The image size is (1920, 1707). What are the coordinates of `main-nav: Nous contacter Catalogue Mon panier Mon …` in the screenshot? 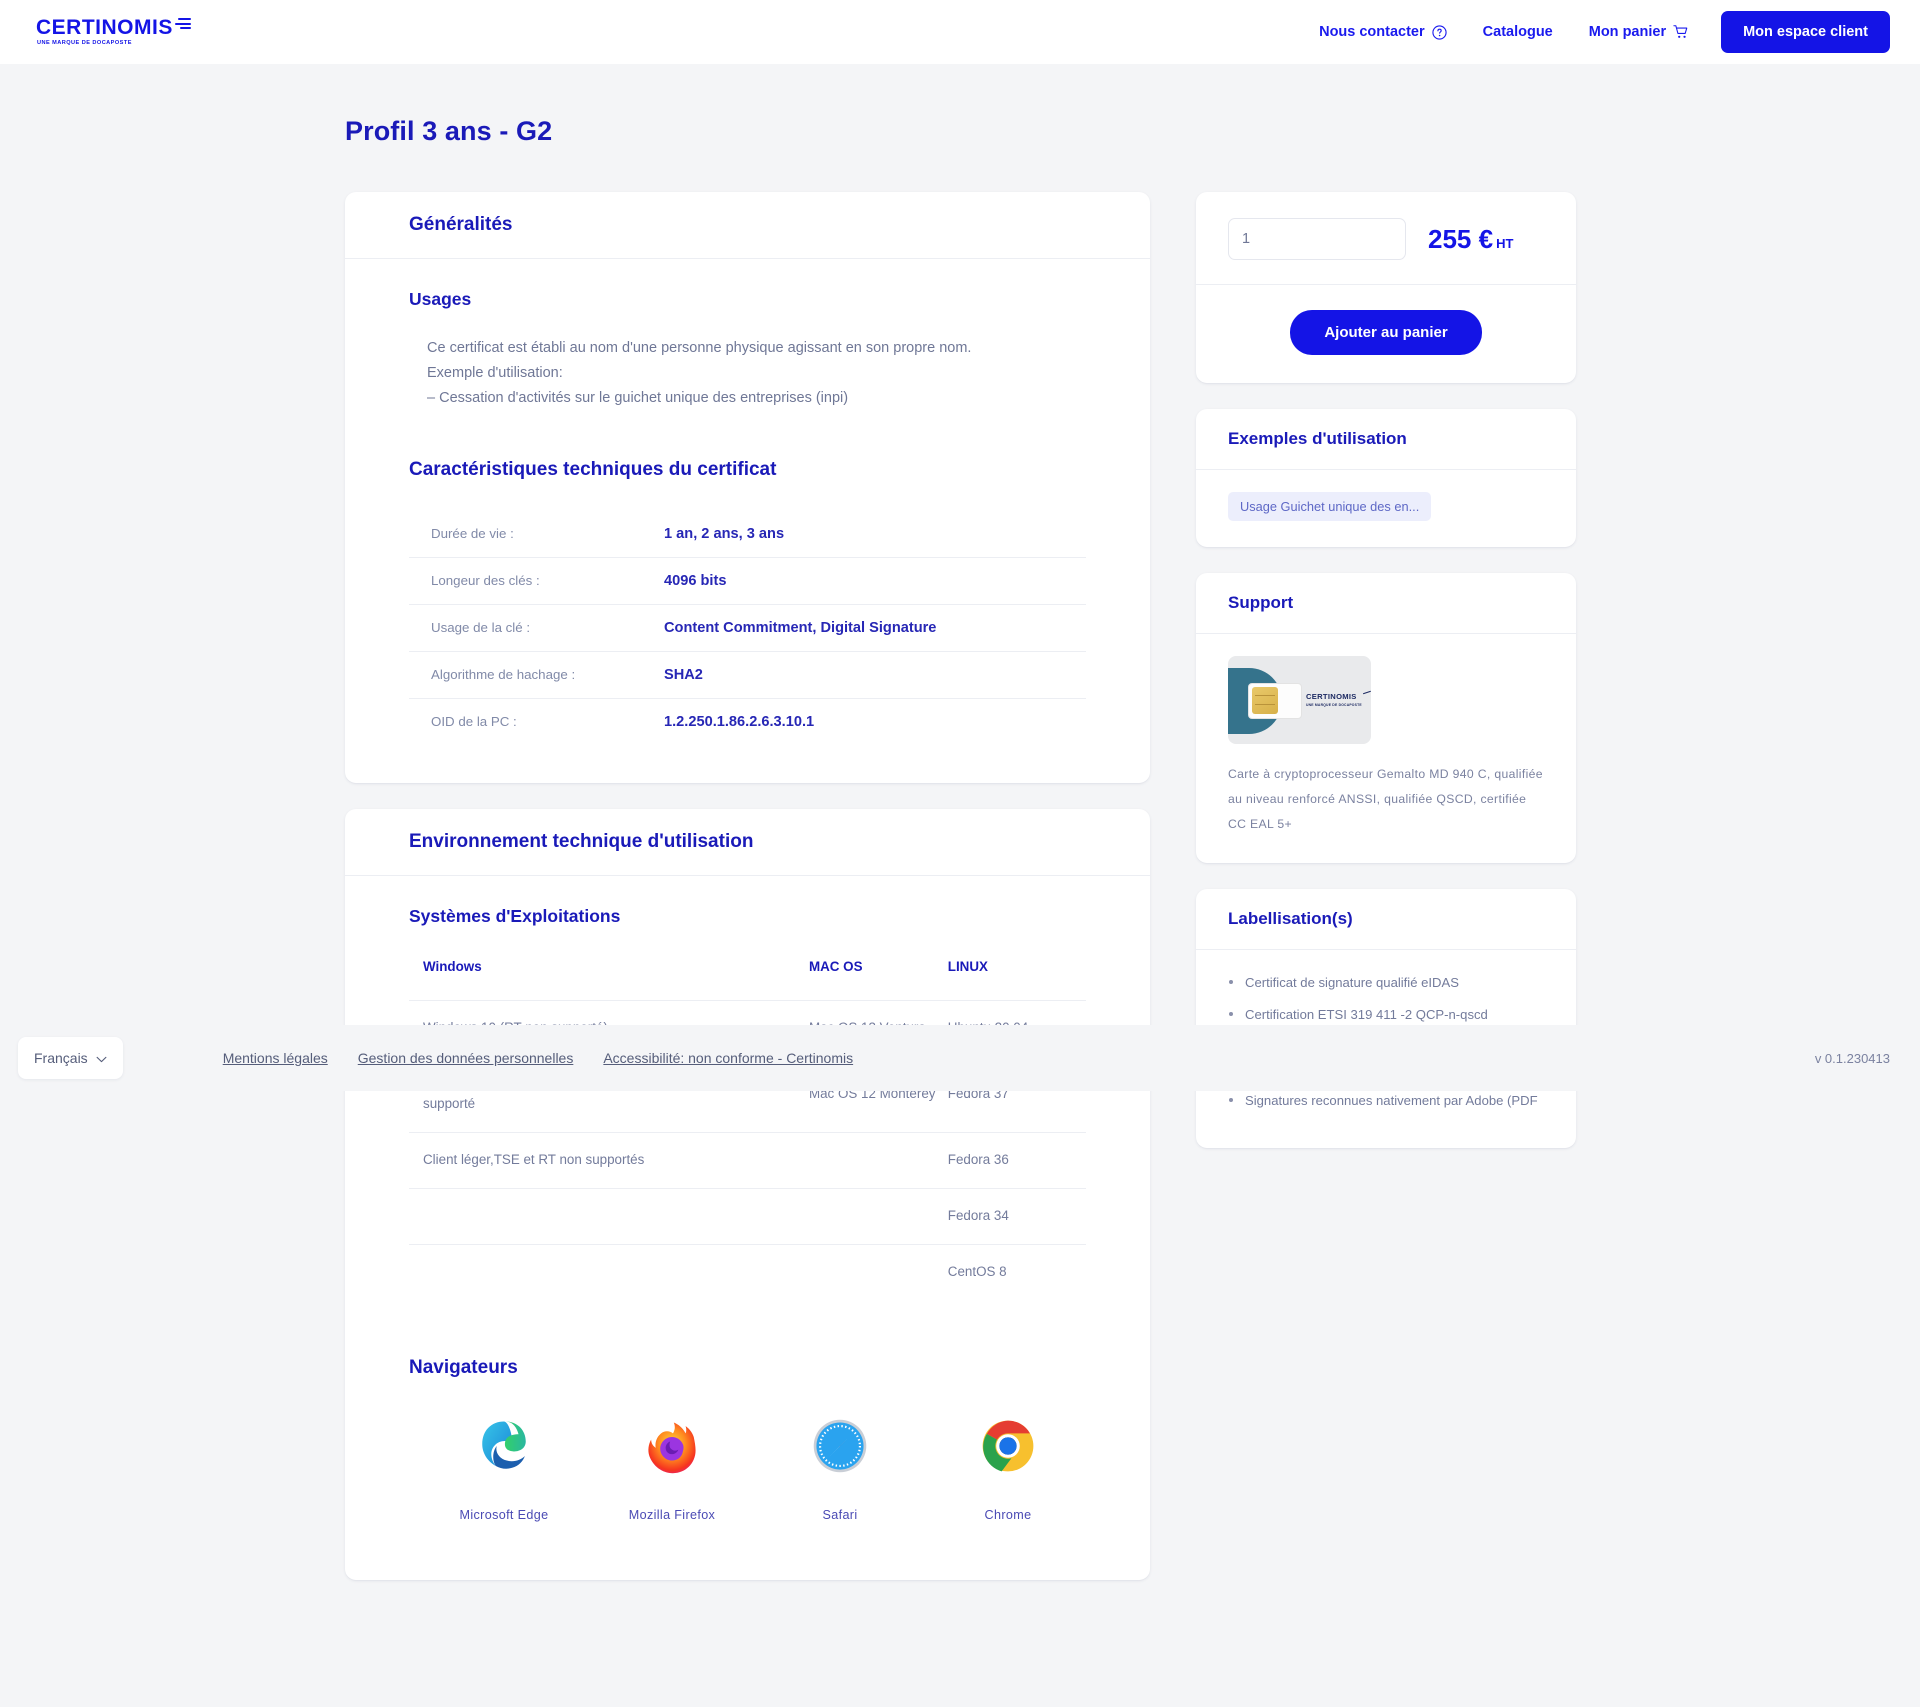 It's located at (1595, 32).